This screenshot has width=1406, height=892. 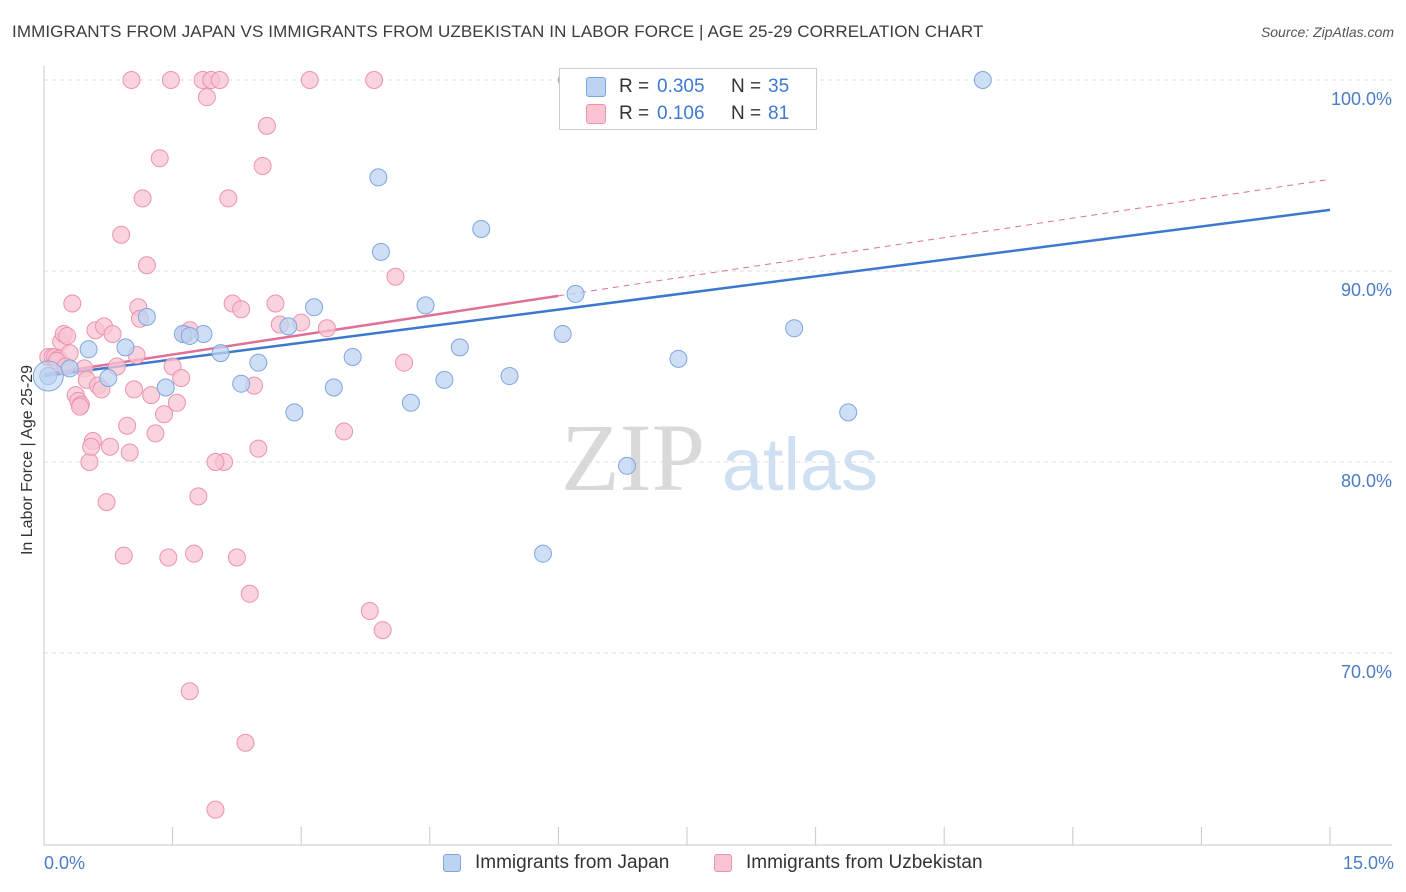 What do you see at coordinates (48, 376) in the screenshot?
I see `japan-point-cluster` at bounding box center [48, 376].